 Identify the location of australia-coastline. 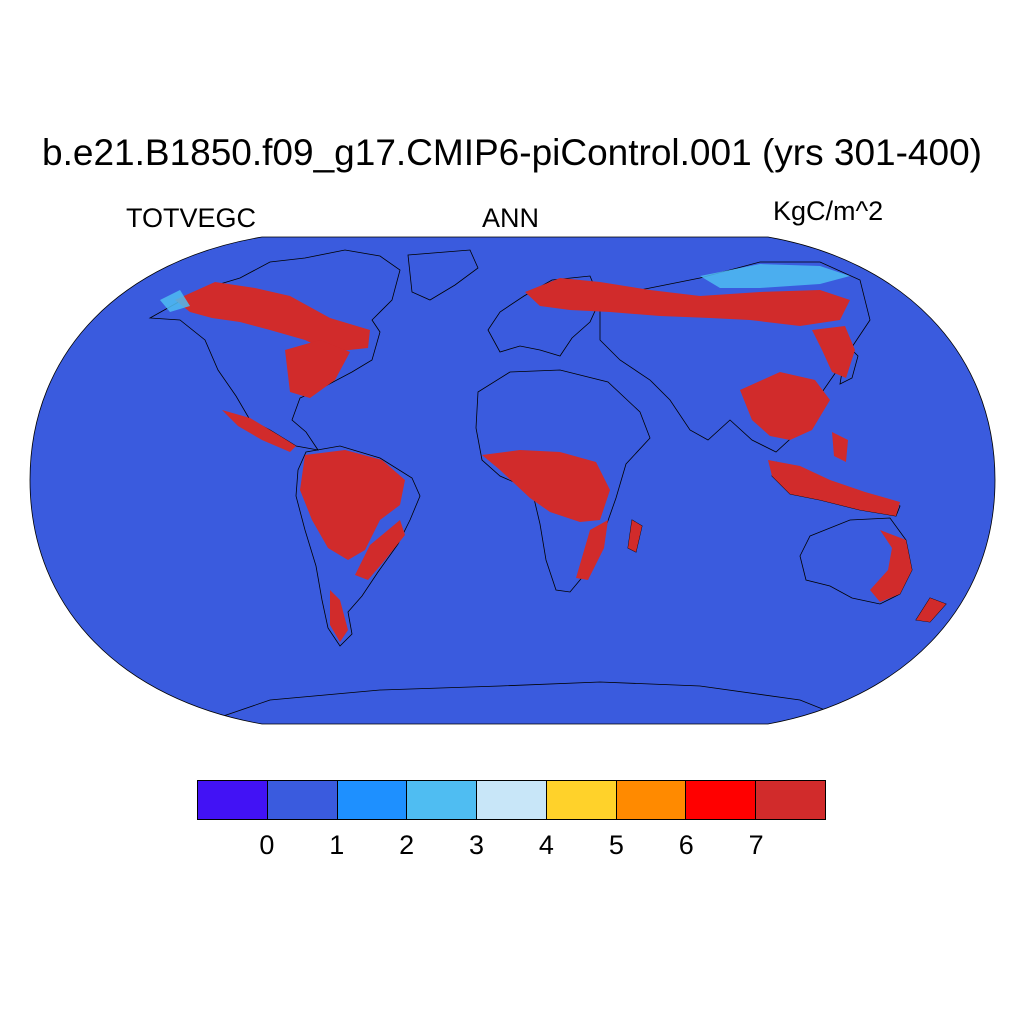
(856, 561).